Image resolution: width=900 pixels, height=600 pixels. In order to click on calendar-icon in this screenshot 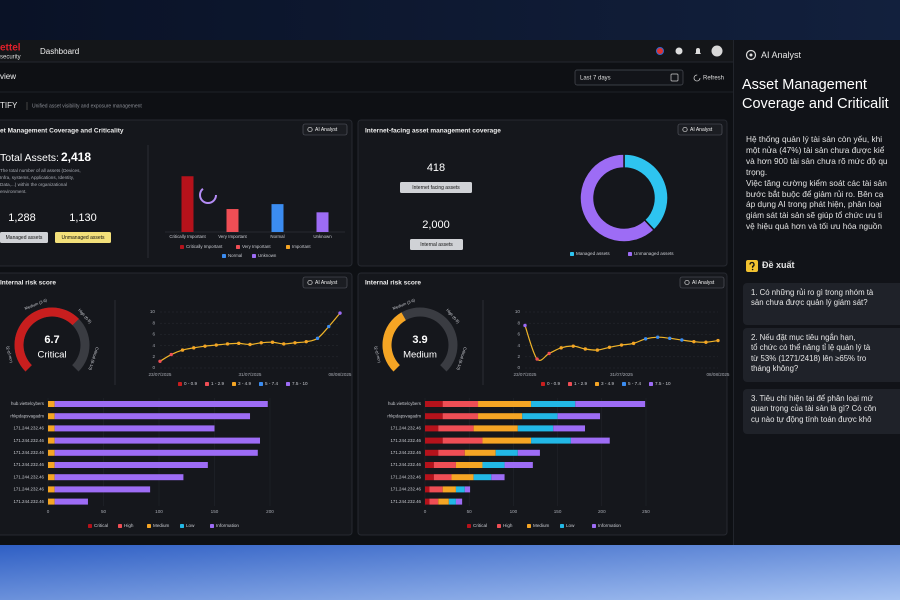, I will do `click(674, 77)`.